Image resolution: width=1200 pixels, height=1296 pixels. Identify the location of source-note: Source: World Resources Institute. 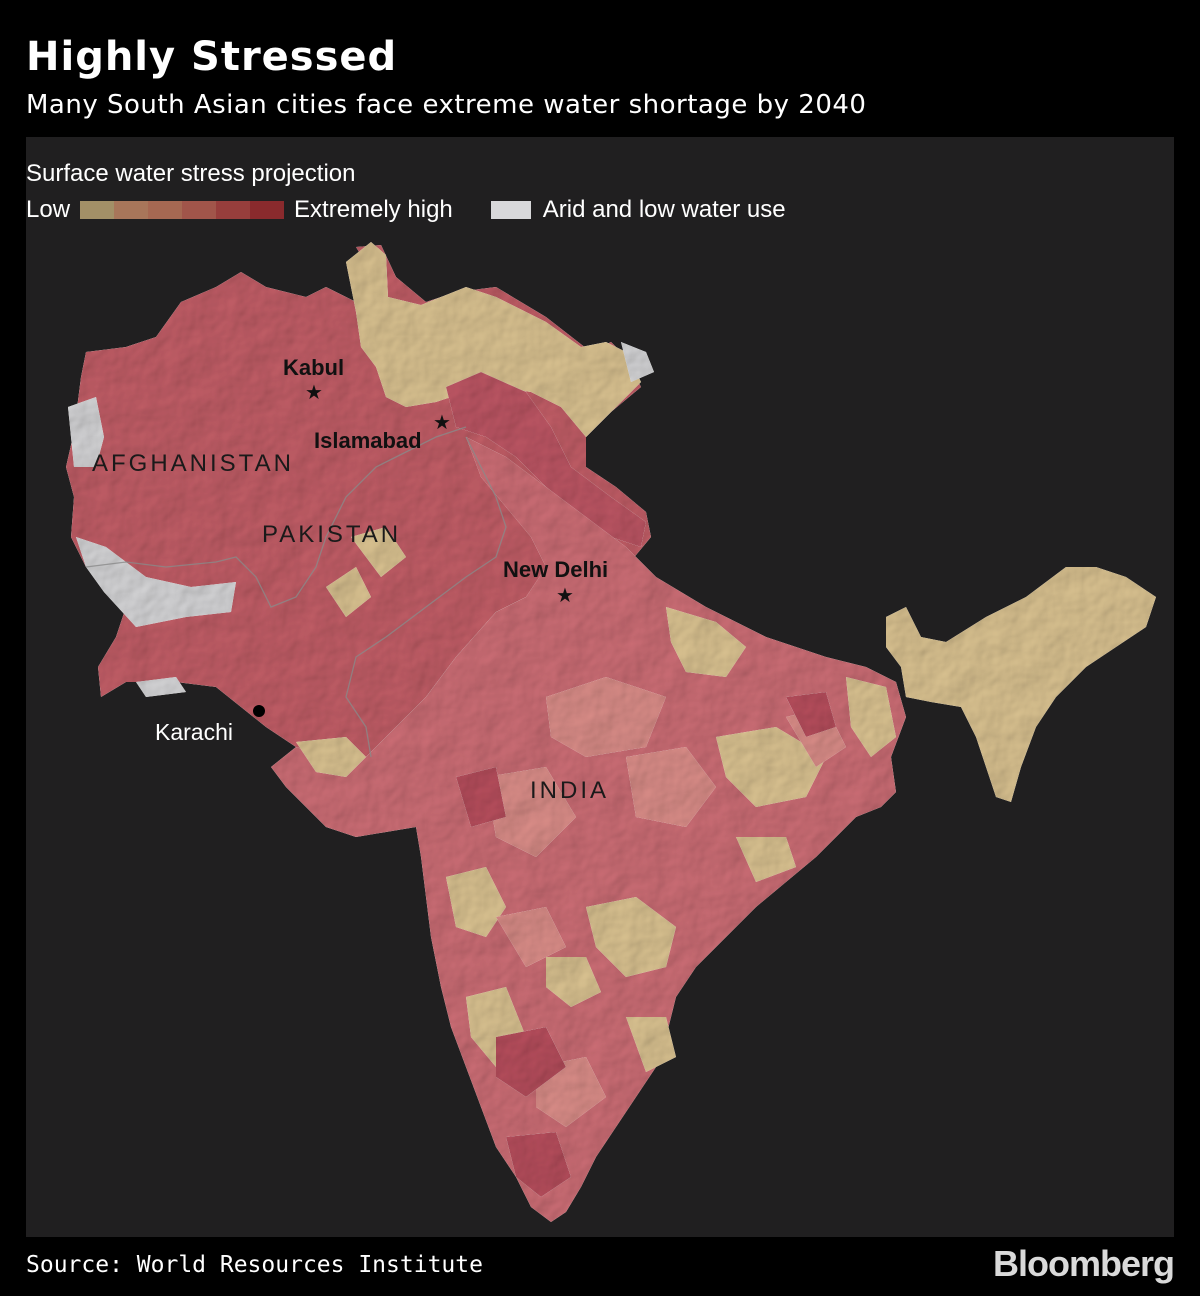
(254, 1265).